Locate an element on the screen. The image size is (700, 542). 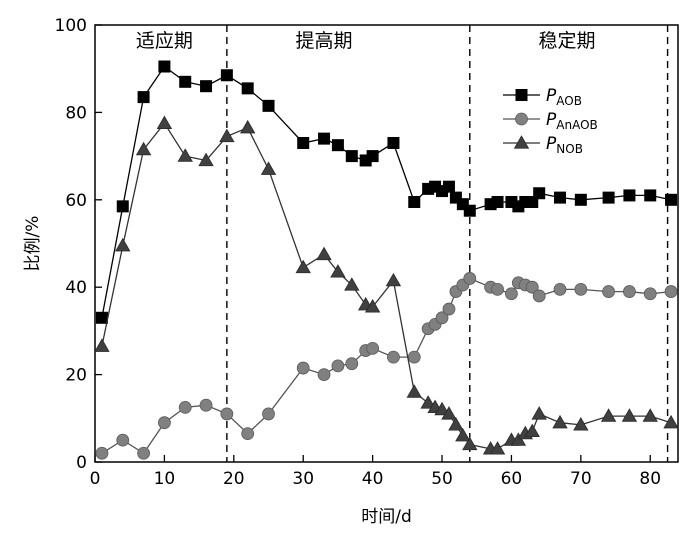
legend-label-sub: AOB is located at coordinates (569, 101).